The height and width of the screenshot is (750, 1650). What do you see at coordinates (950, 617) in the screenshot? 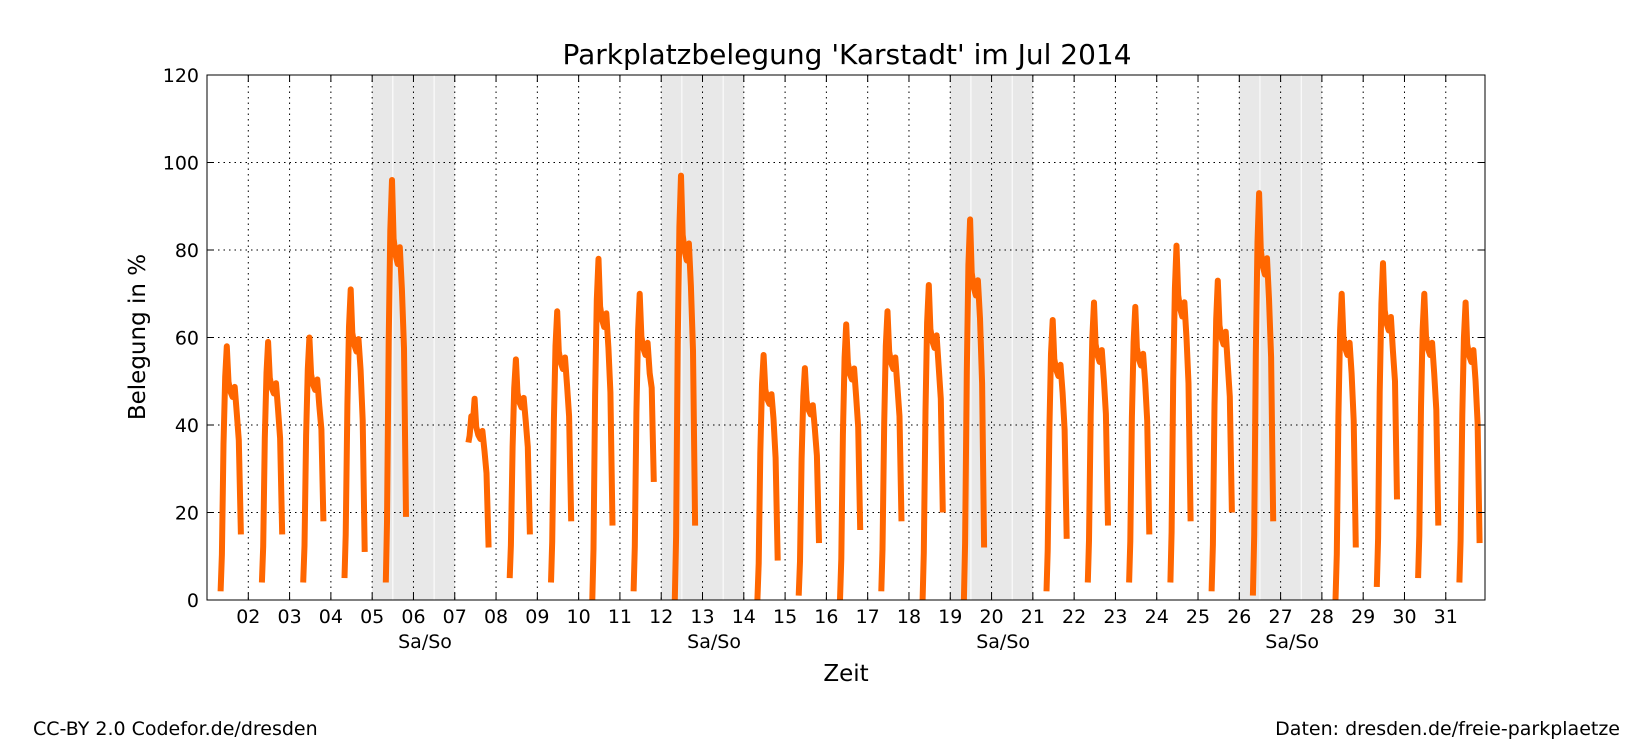
I see `x-tick-label: 19` at bounding box center [950, 617].